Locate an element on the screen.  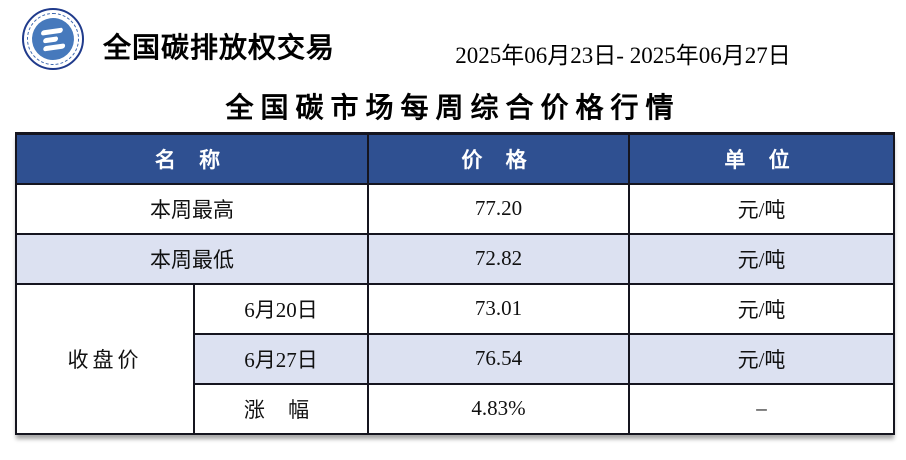
column-header-price: 价 格 is located at coordinates (498, 158).